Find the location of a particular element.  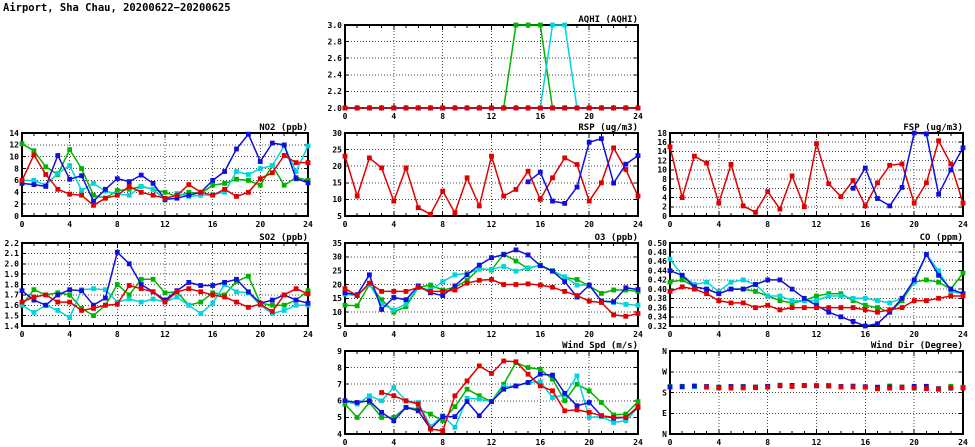

chart-no2: 0 2 4 6 8 10 12 14 0 4 8 12 16 20 24 NO2 (ppb) is located at coordinates (161, 175).